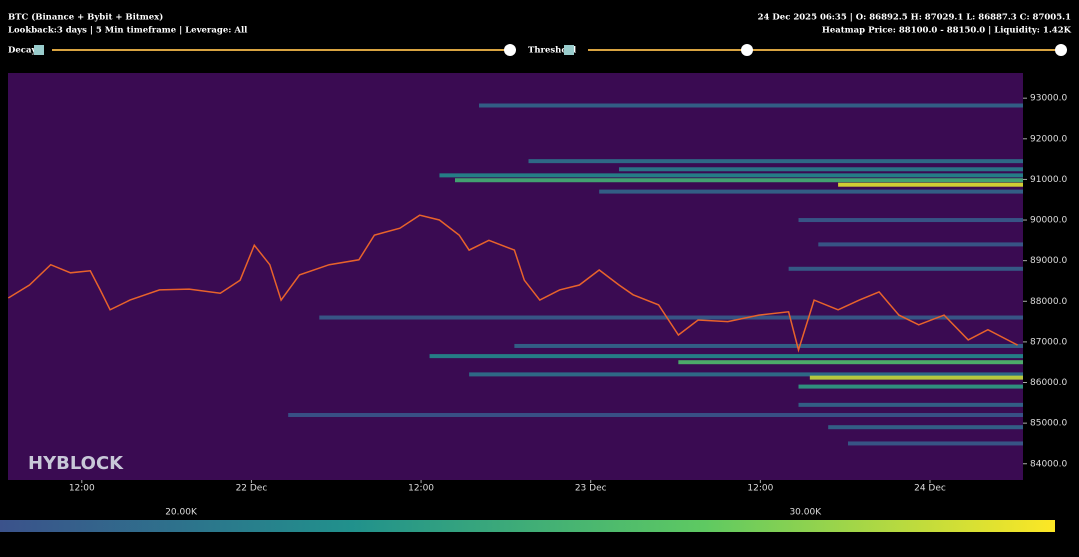 This screenshot has width=1079, height=557. I want to click on colorbar-tick-label: 20.00K, so click(181, 513).